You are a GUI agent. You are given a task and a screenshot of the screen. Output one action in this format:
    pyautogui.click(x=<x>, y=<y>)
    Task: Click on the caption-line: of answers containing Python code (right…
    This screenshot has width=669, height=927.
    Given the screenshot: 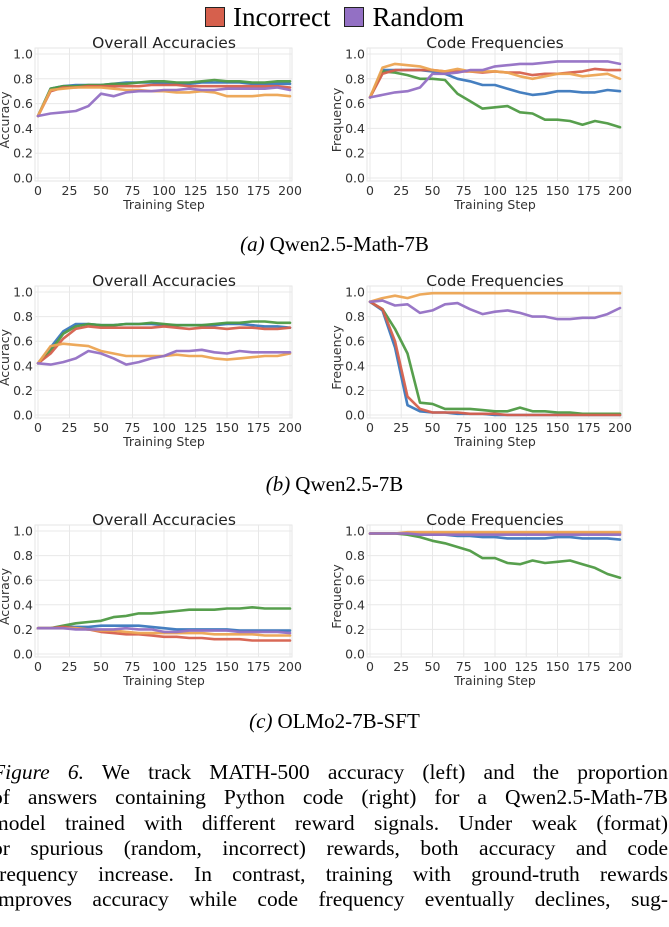 What is the action you would take?
    pyautogui.click(x=334, y=797)
    